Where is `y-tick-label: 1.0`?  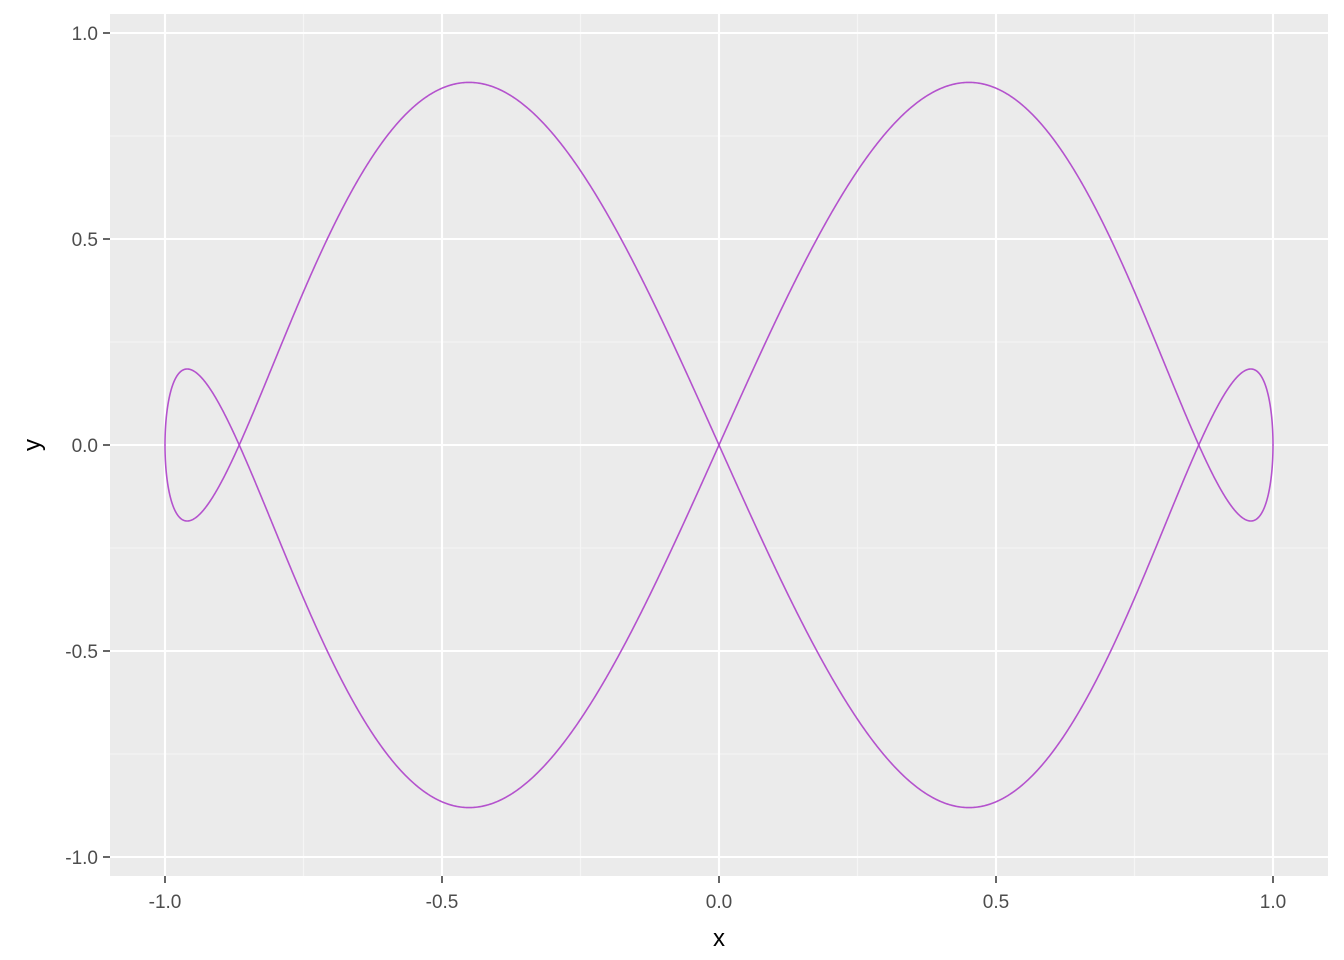
y-tick-label: 1.0 is located at coordinates (85, 34).